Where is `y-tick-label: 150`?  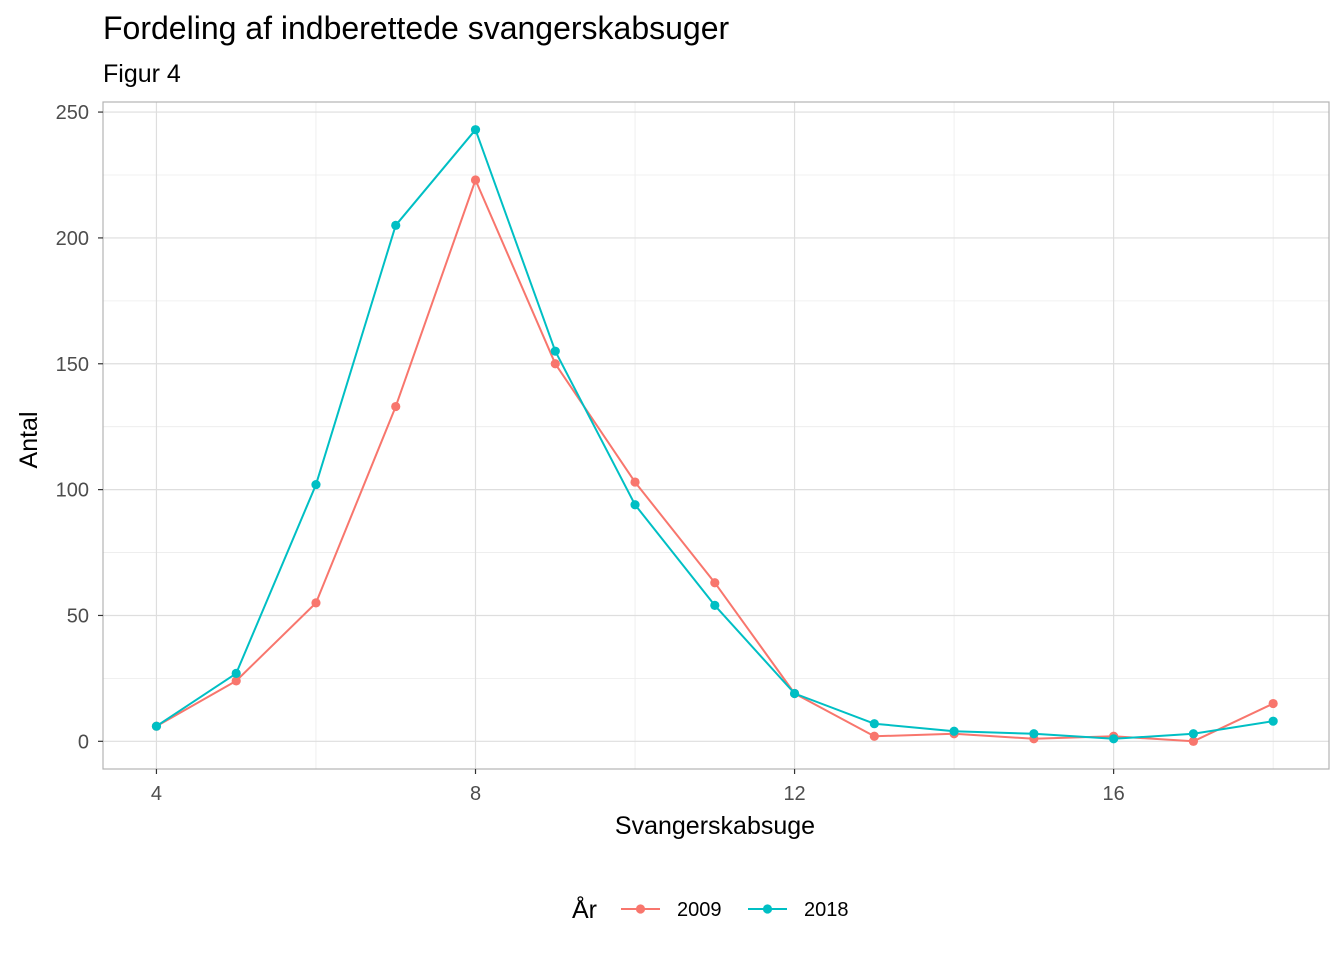
y-tick-label: 150 is located at coordinates (72, 365).